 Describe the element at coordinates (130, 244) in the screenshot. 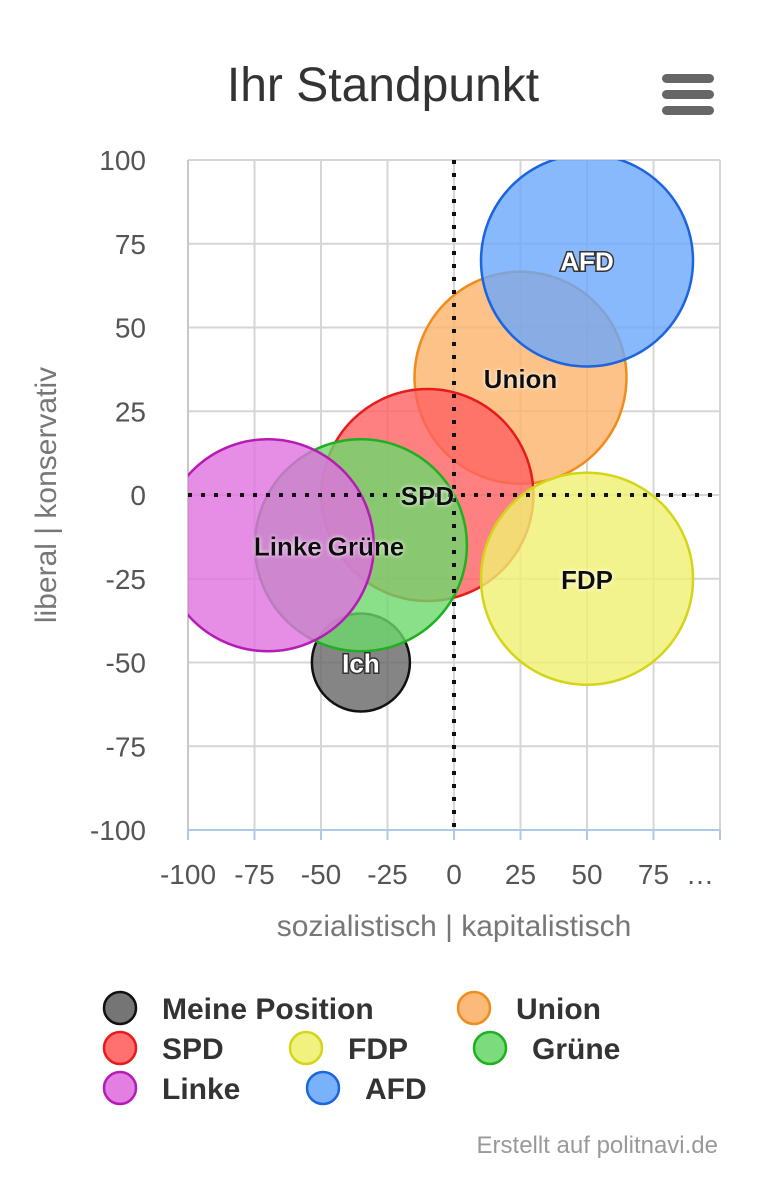

I see `y-tick-label: 75` at that location.